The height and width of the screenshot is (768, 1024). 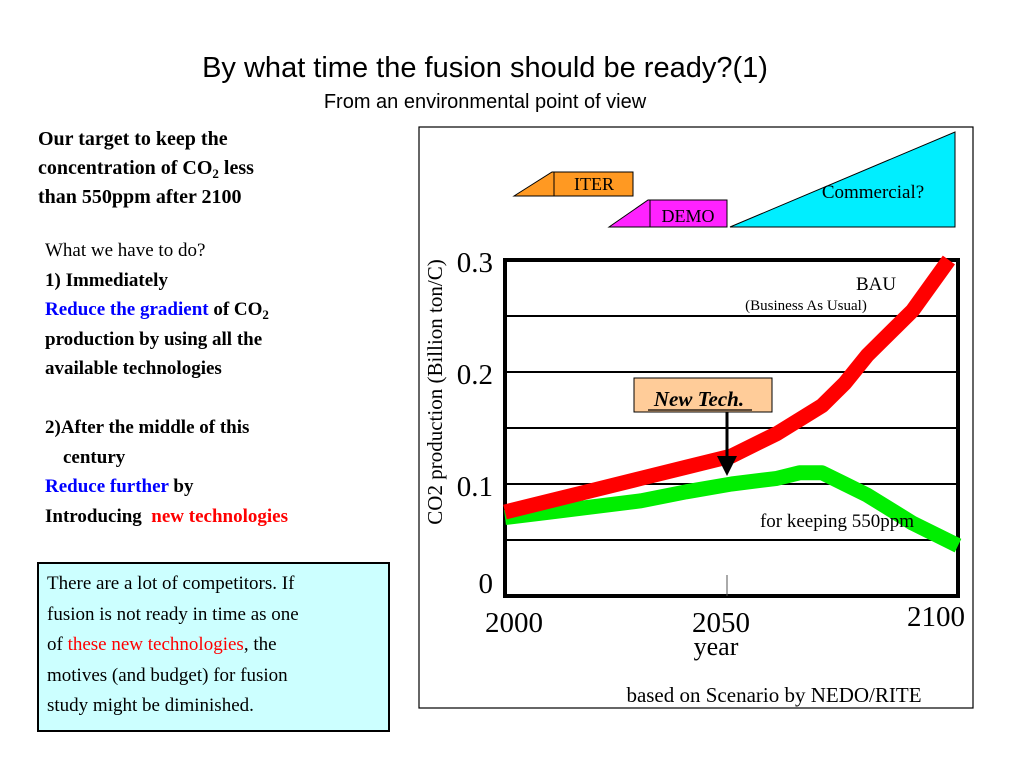 I want to click on reduce-further-text: Reduce further, so click(x=107, y=486).